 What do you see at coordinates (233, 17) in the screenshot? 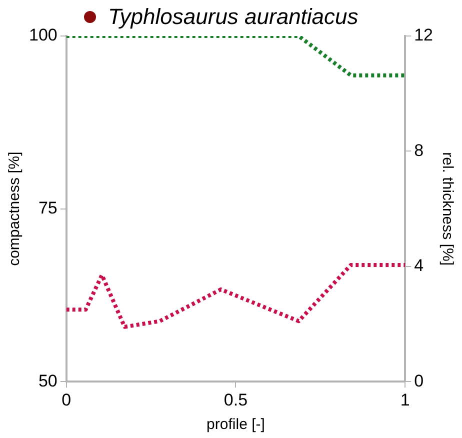
I see `chart-title: Typhlosaurus aurantiacus` at bounding box center [233, 17].